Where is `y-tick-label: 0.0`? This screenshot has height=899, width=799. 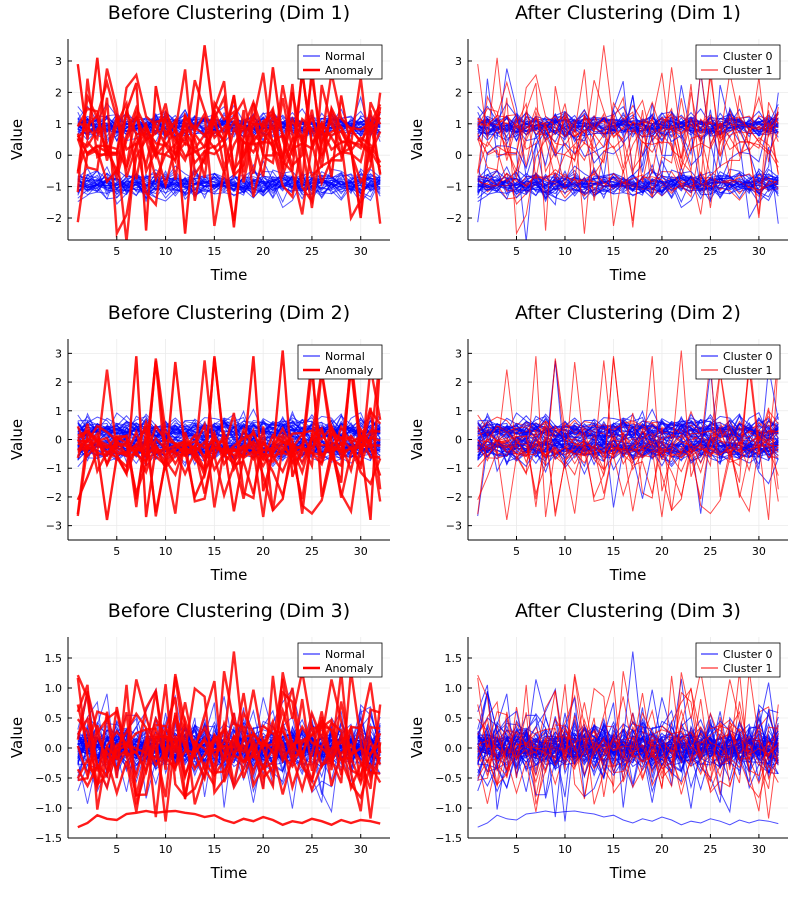
y-tick-label: 0.0 is located at coordinates (54, 748).